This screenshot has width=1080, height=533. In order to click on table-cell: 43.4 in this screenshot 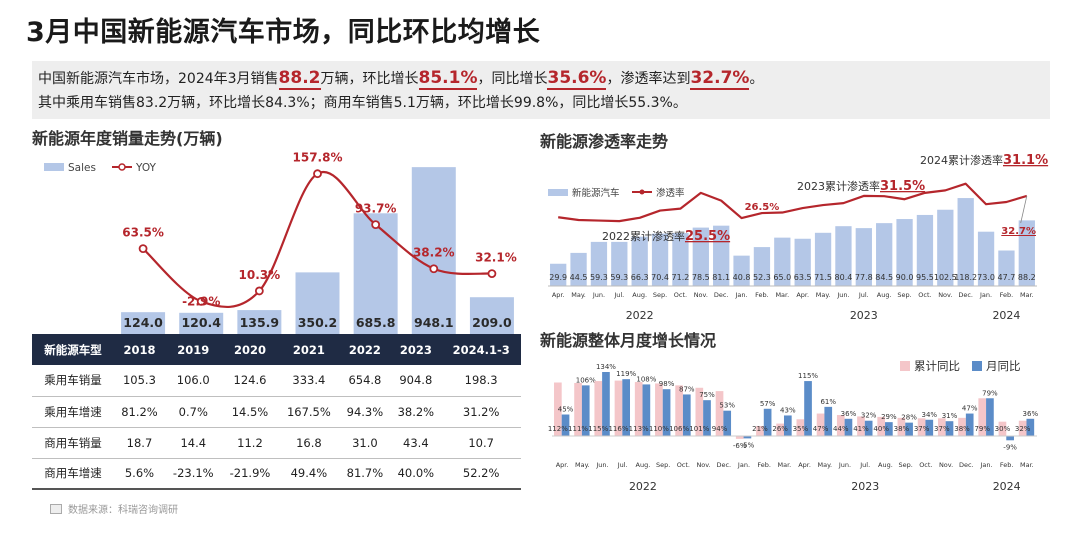, I will do `click(416, 443)`.